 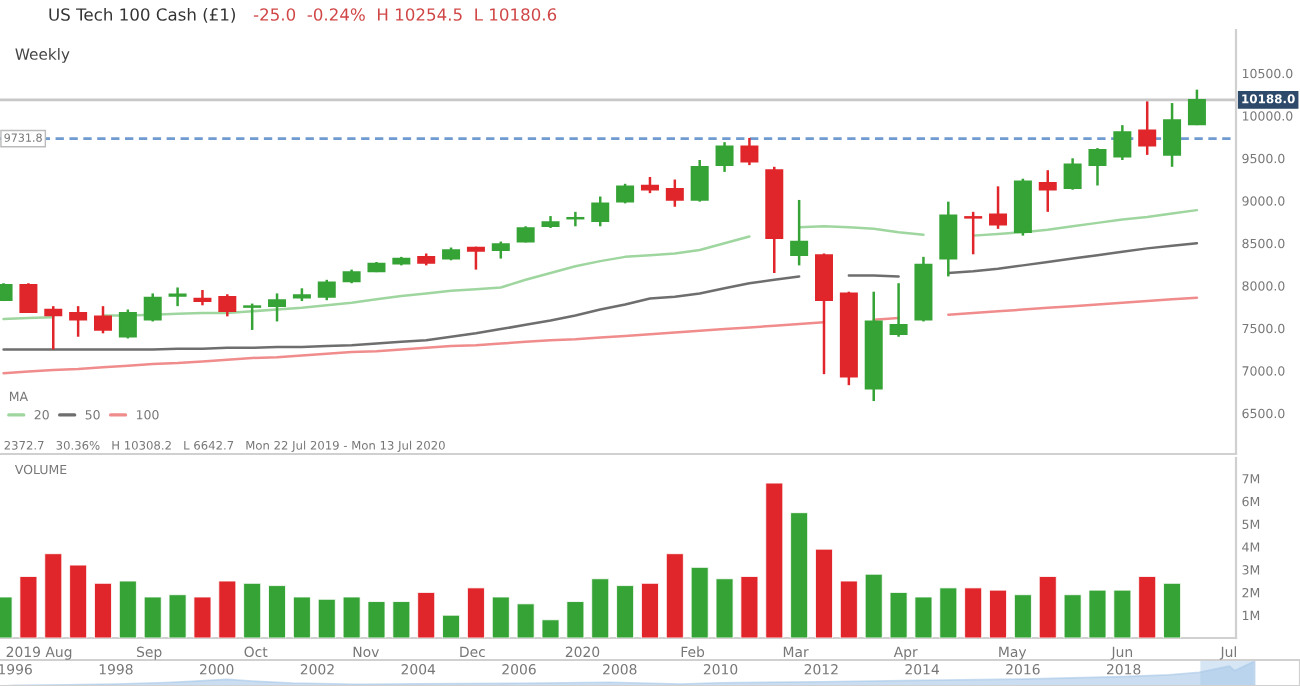 What do you see at coordinates (405, 14) in the screenshot?
I see `chart-subtitle: -25.0 -0.24% H 10254.5 L 10180.6` at bounding box center [405, 14].